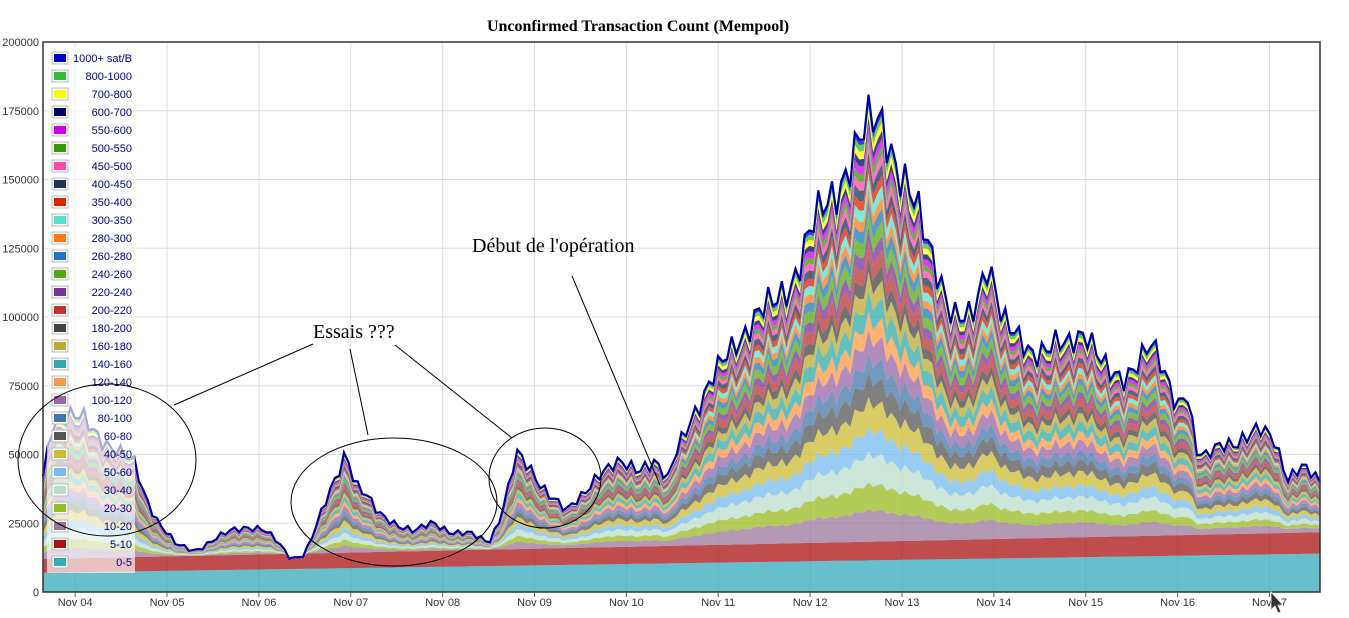 The height and width of the screenshot is (618, 1349). I want to click on x-tick-label: Nov 06, so click(258, 603).